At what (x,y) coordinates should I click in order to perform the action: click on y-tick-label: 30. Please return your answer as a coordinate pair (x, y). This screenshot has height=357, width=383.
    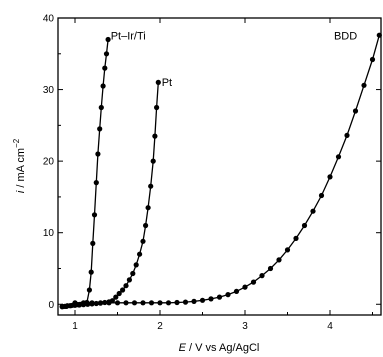
    Looking at the image, I should click on (49, 90).